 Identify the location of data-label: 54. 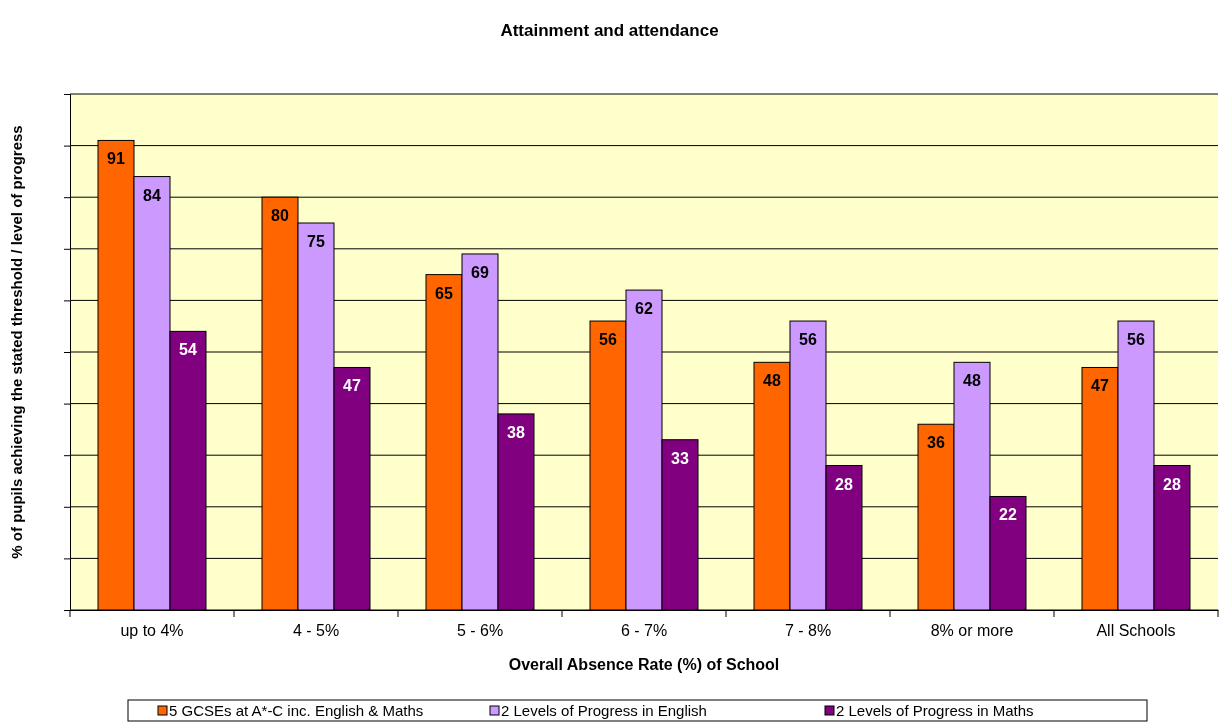
(188, 350).